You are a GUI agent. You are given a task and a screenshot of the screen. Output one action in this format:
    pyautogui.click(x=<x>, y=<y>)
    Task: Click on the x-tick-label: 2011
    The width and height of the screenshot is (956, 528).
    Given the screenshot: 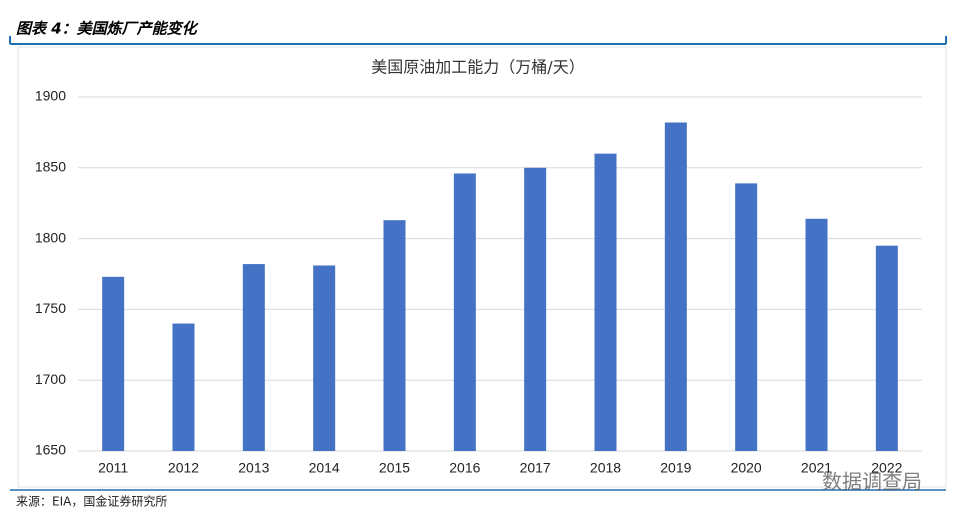 What is the action you would take?
    pyautogui.click(x=113, y=468)
    